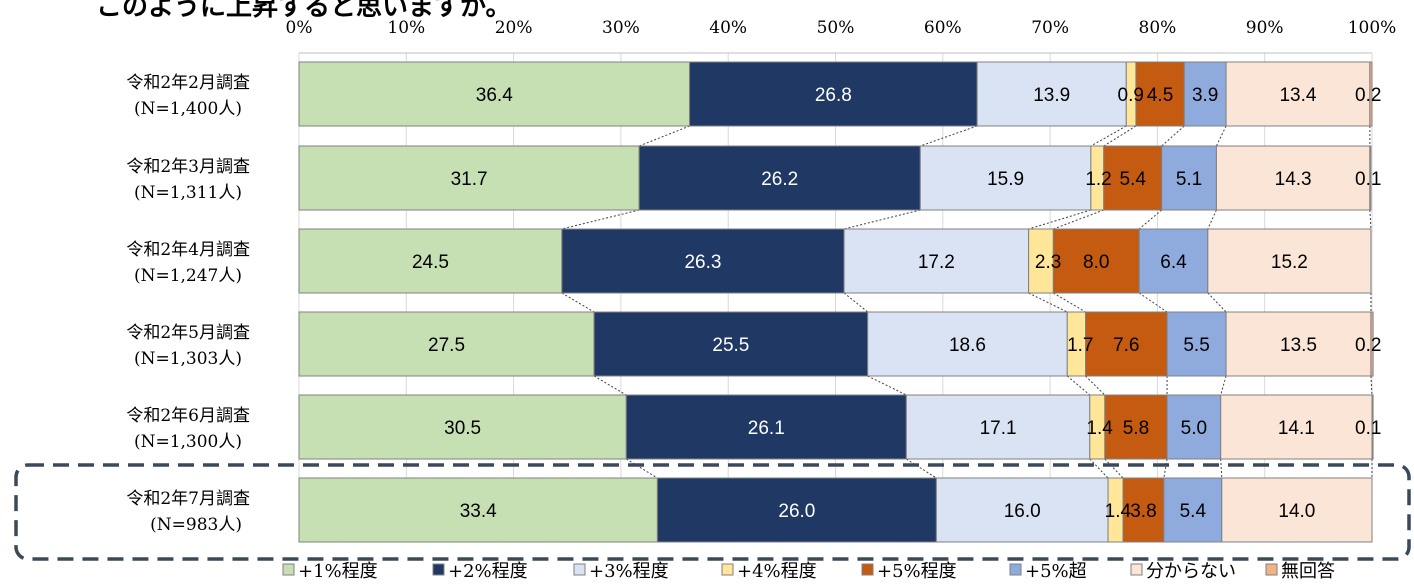  Describe the element at coordinates (188, 416) in the screenshot. I see `category-label: 令和2年6月調査` at that location.